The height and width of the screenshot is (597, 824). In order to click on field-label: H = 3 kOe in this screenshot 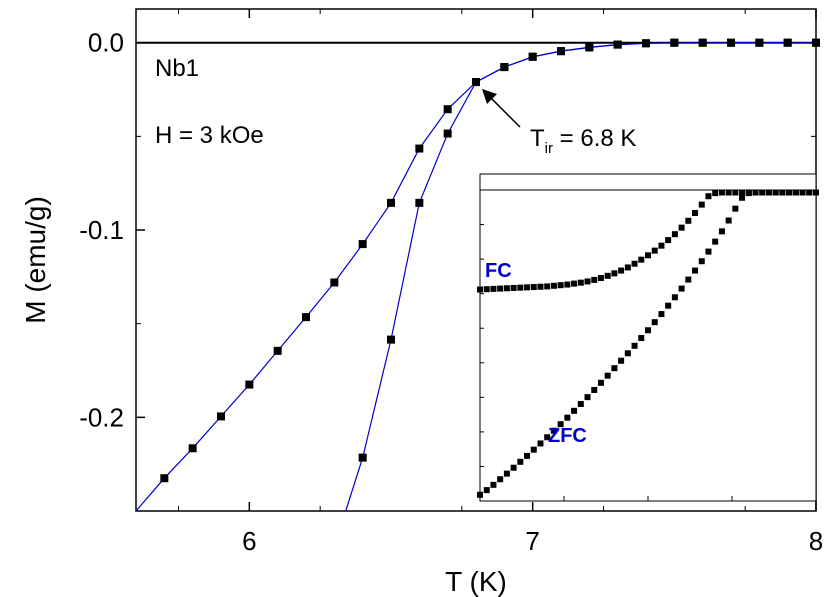, I will do `click(209, 135)`.